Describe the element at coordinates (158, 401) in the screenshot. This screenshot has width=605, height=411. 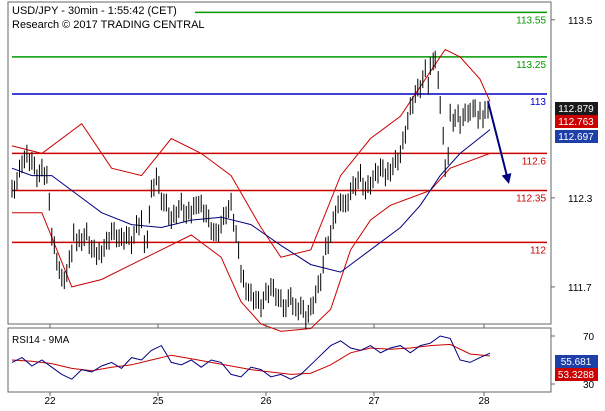
I see `x-tick-label: 25` at that location.